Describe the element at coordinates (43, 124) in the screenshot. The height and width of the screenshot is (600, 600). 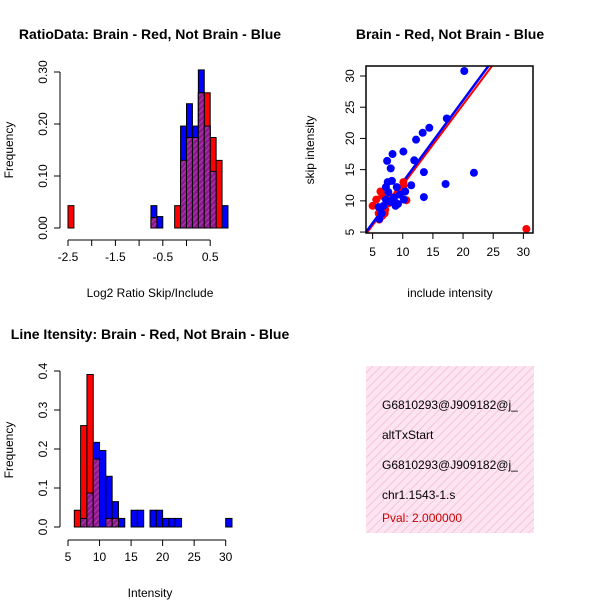
I see `ratio-hist-y-tick-label: 0.20` at that location.